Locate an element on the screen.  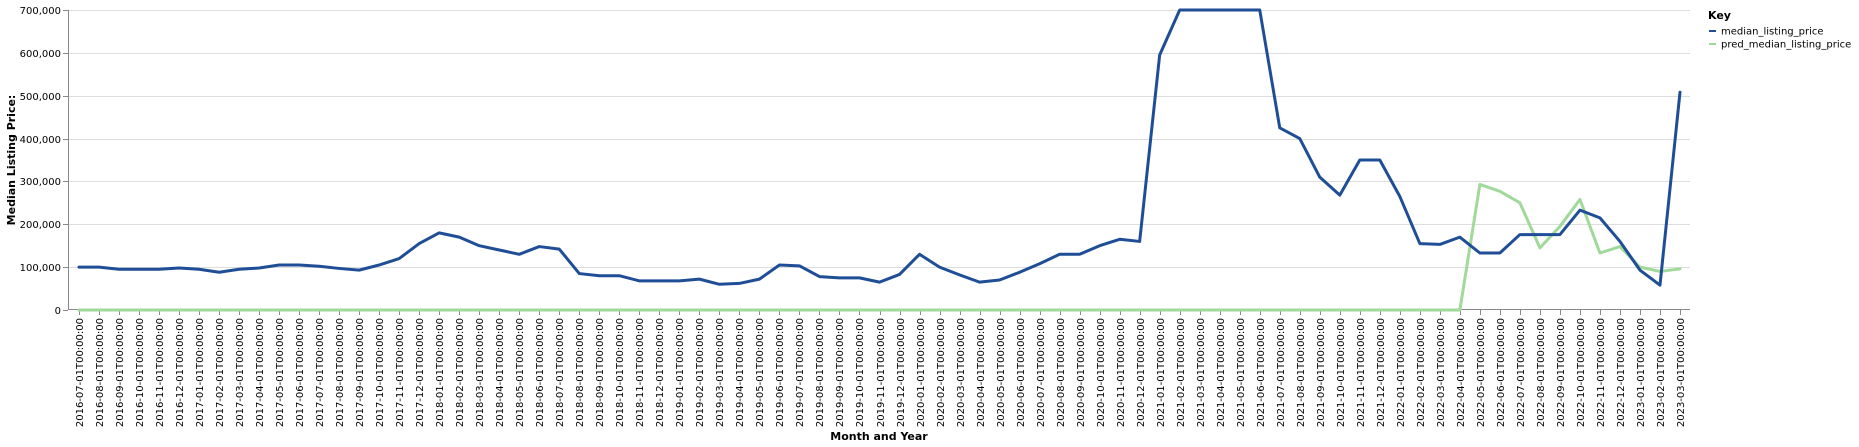
x-tick-label: 2017-11-01T00:00:00 is located at coordinates (400, 372).